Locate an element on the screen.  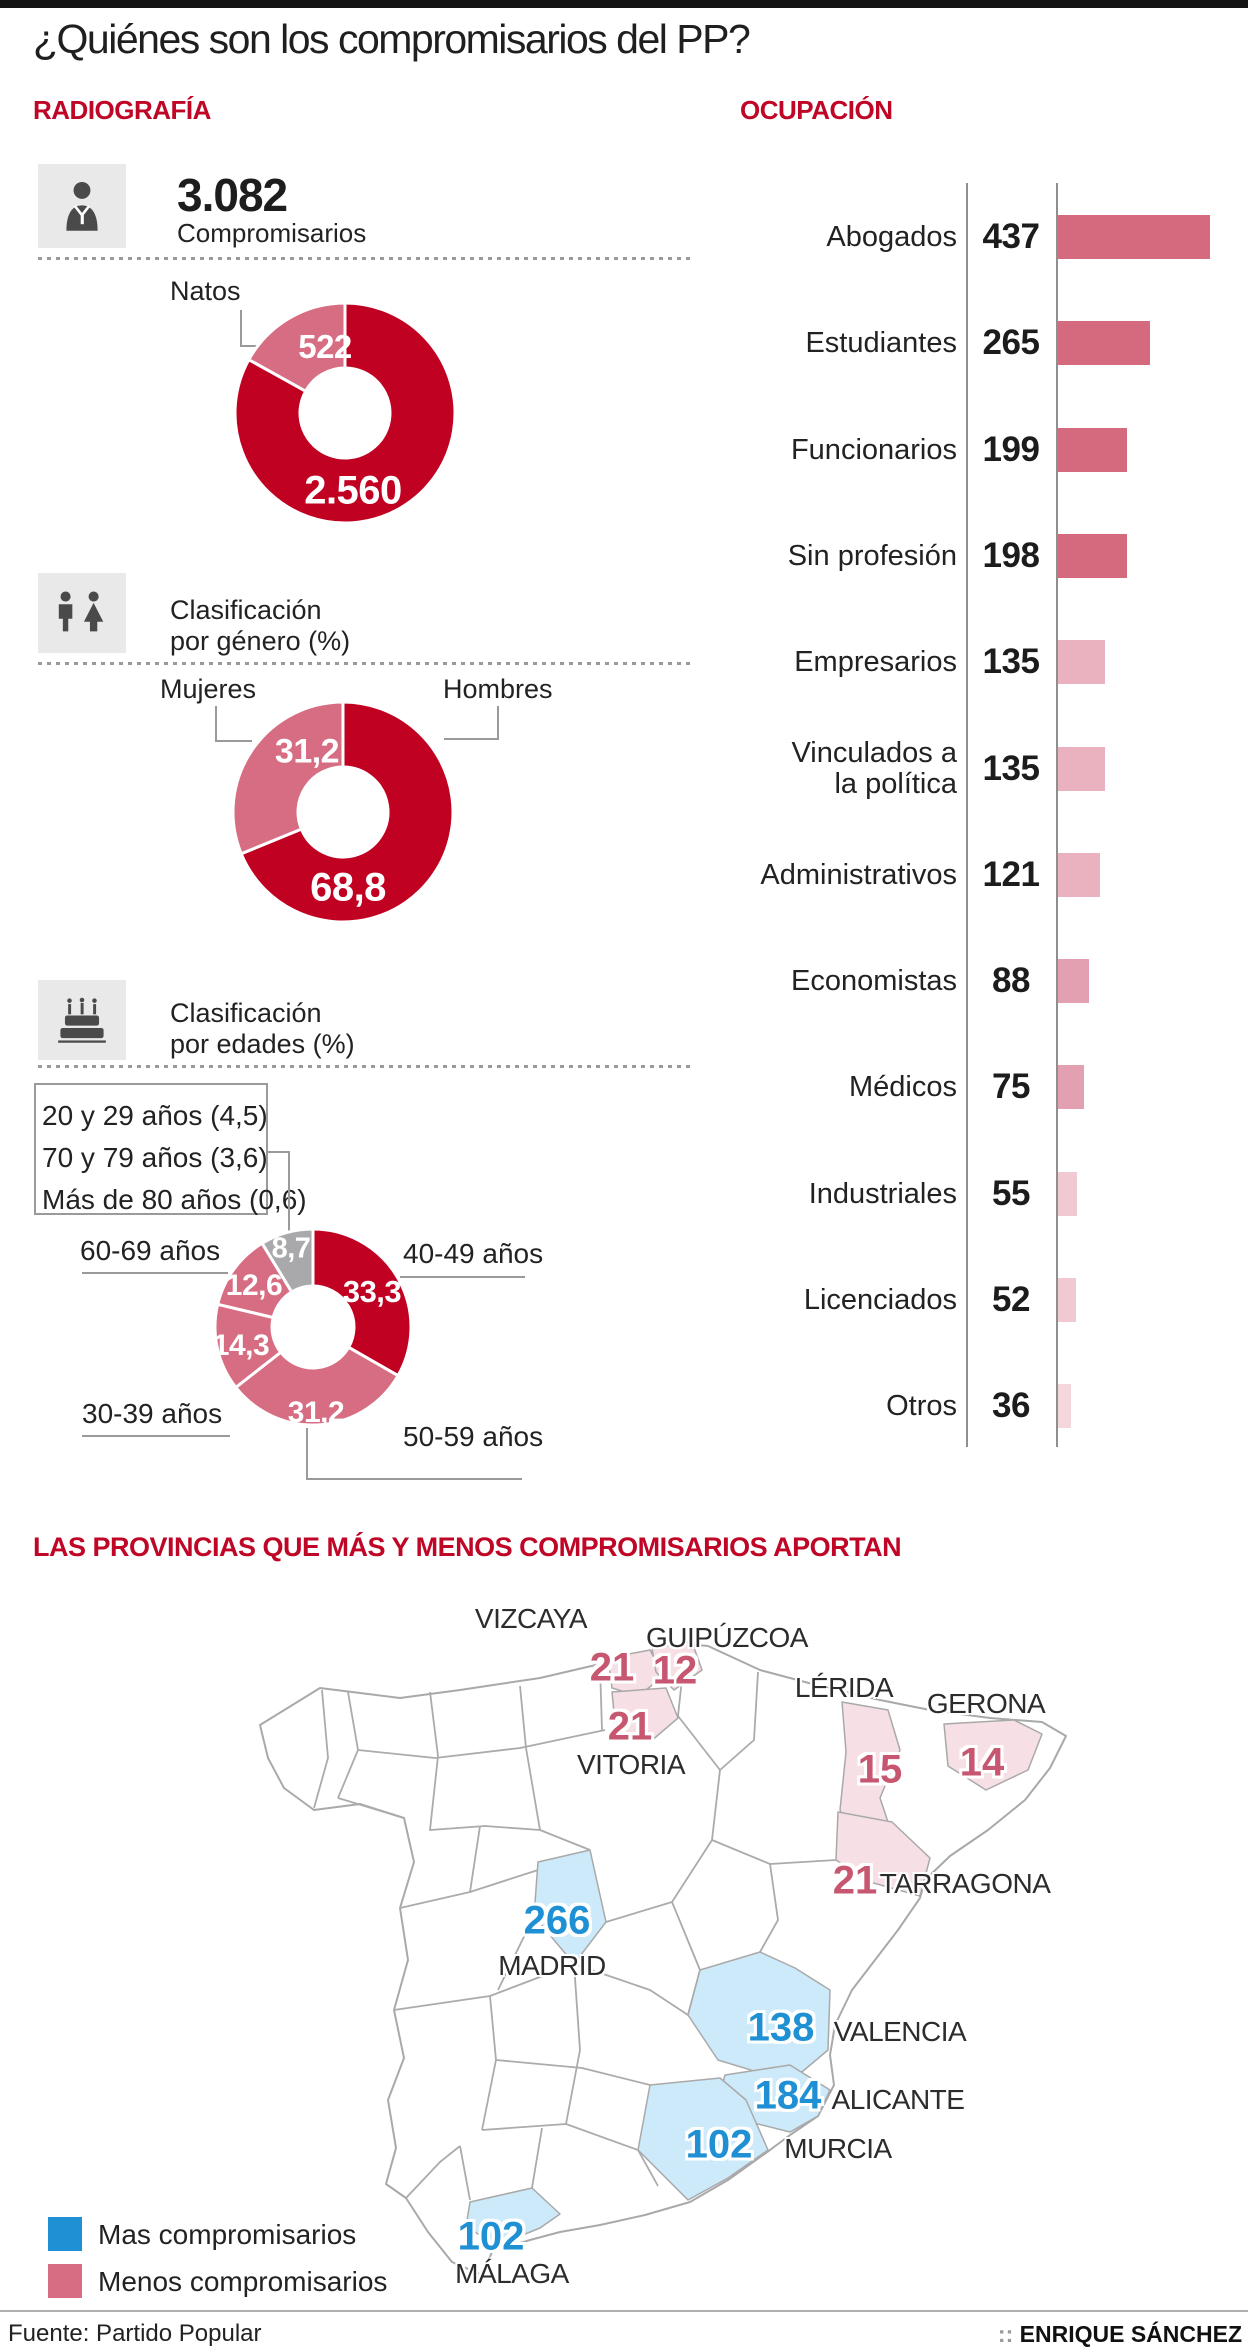
map-province-name-vizcaya: VIZCAYA is located at coordinates (531, 1618).